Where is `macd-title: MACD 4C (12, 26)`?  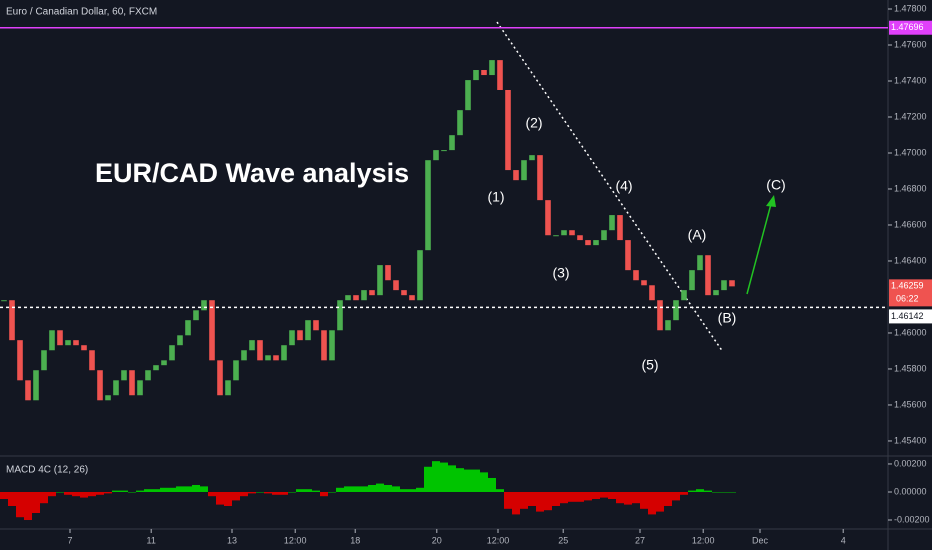 macd-title: MACD 4C (12, 26) is located at coordinates (47, 470).